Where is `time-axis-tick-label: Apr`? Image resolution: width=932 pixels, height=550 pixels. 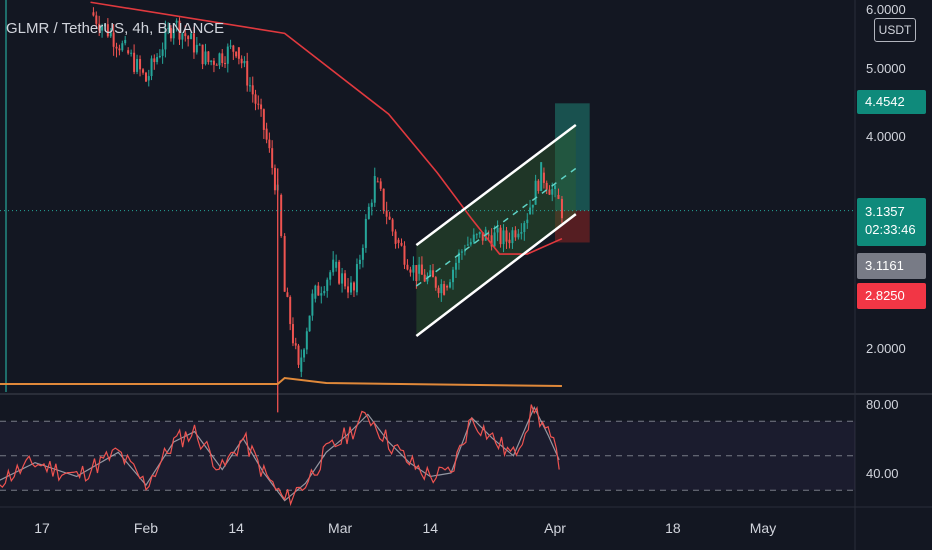
time-axis-tick-label: Apr is located at coordinates (555, 528).